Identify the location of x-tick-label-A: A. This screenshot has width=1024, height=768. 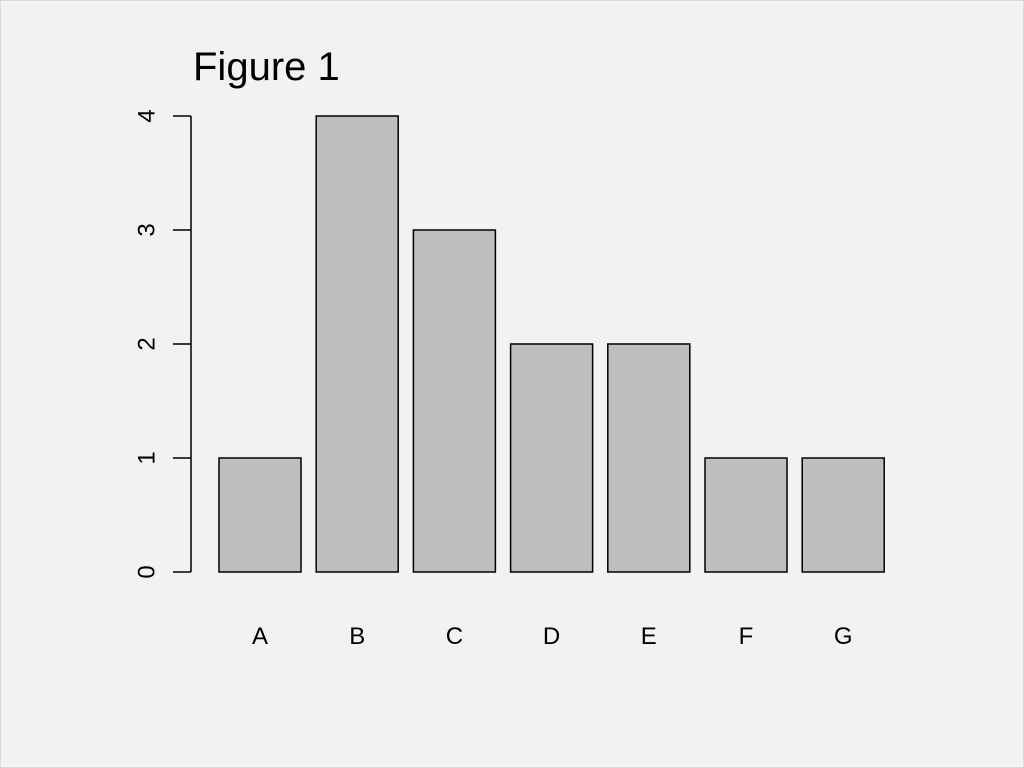
(260, 636).